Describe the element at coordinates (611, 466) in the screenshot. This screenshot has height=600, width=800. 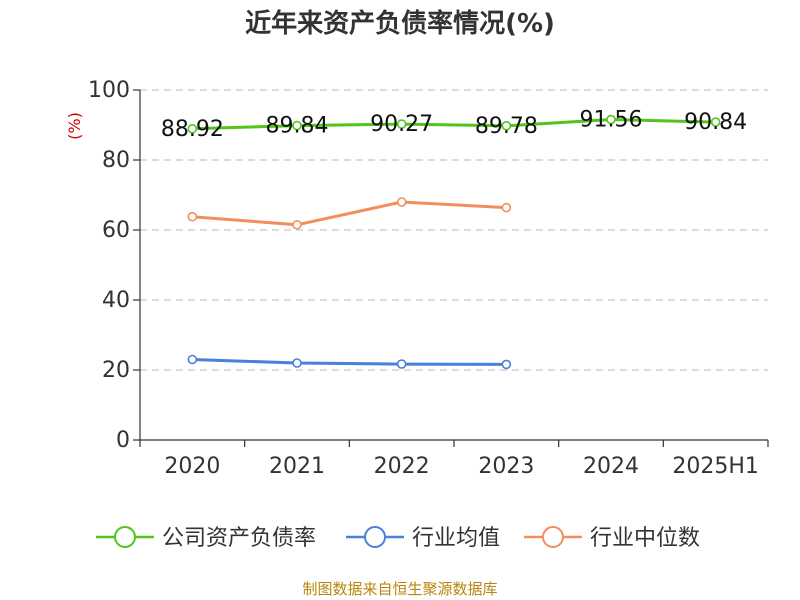
I see `x-tick-label: 2024` at that location.